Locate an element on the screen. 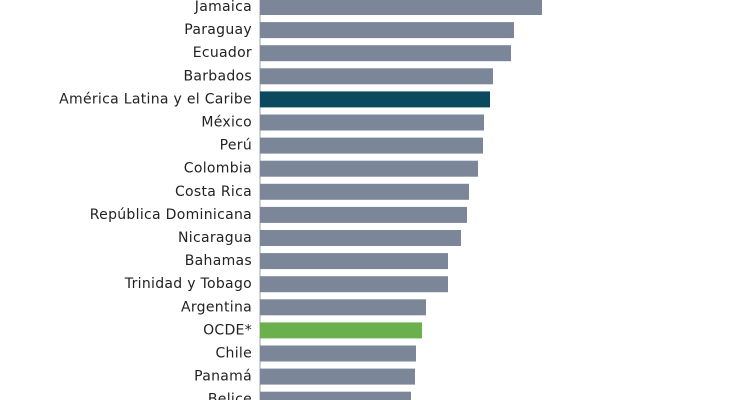  category-label: Paraguay is located at coordinates (218, 30).